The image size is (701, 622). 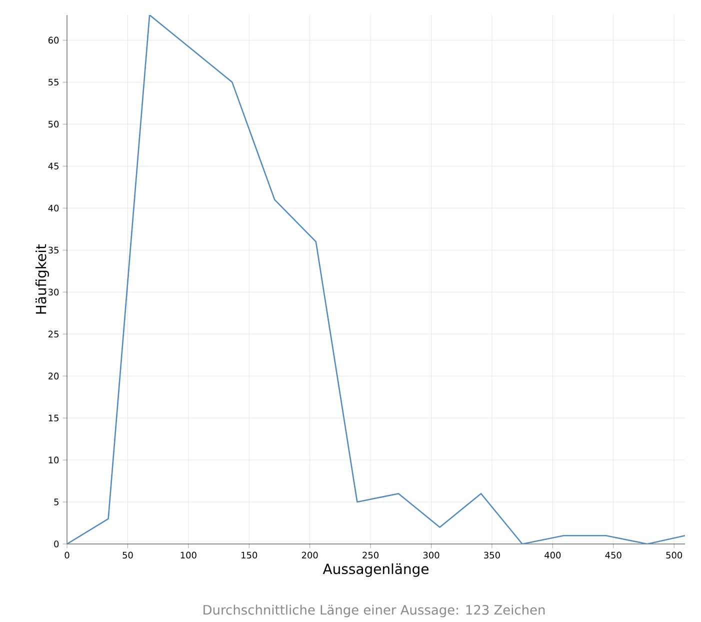 I want to click on y-axis-title: Häufigkeit, so click(x=42, y=279).